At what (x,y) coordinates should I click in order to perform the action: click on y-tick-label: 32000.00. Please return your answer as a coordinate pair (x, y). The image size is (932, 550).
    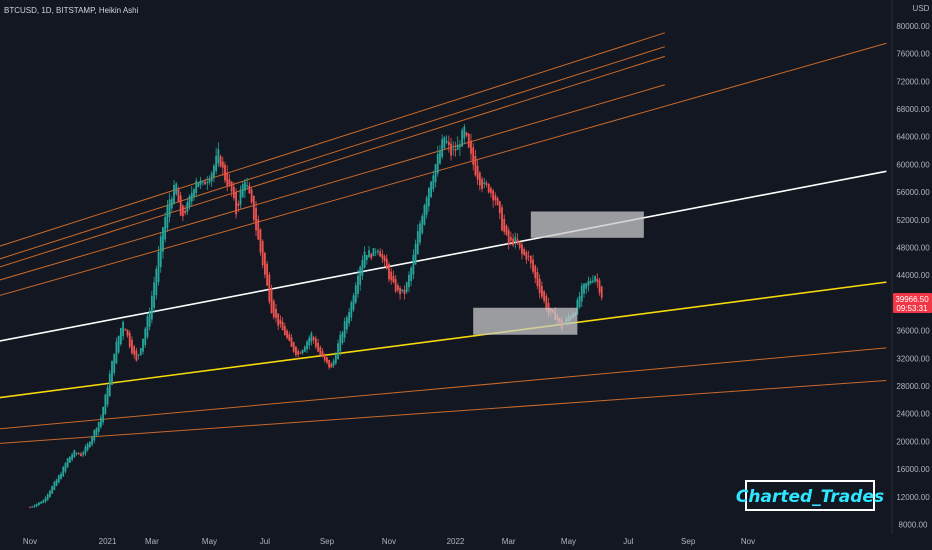
    Looking at the image, I should click on (913, 358).